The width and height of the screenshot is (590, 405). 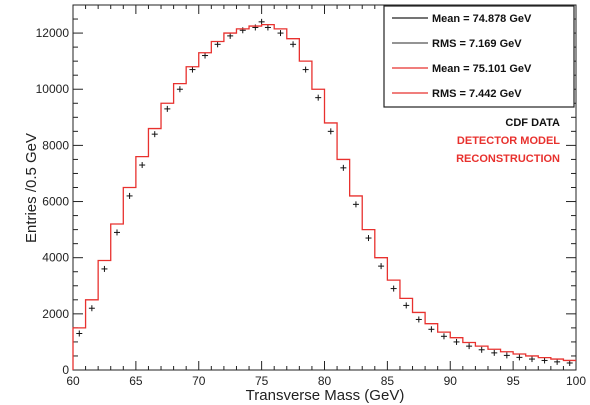 I want to click on x-axis-label: Transverse Mass (GeV), so click(x=325, y=395).